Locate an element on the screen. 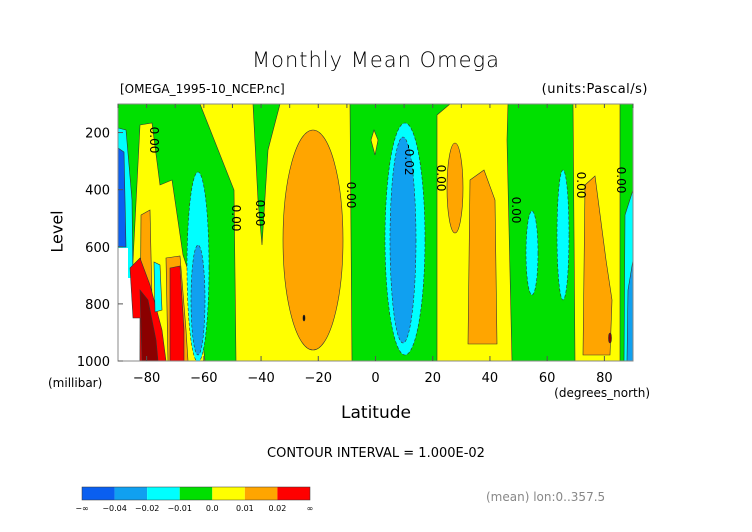 Image resolution: width=752 pixels, height=532 pixels. y-tick-label: 200 is located at coordinates (97, 134).